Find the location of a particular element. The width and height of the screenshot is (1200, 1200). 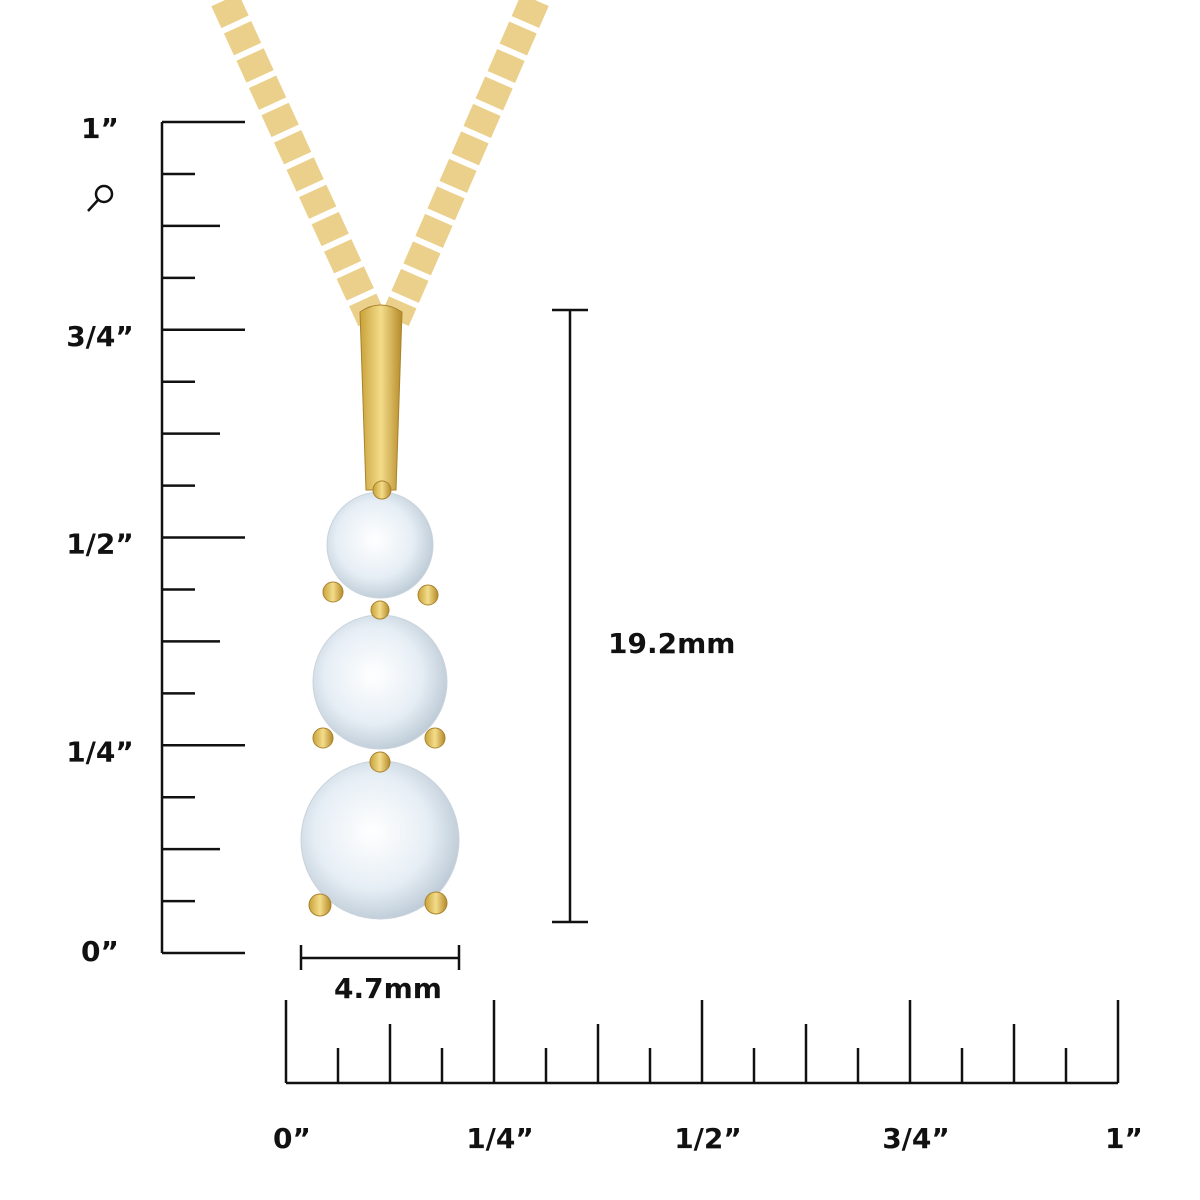

horizontal-ruler: 0” 1/4” 1/2” 3/4” 1” is located at coordinates (708, 1077).